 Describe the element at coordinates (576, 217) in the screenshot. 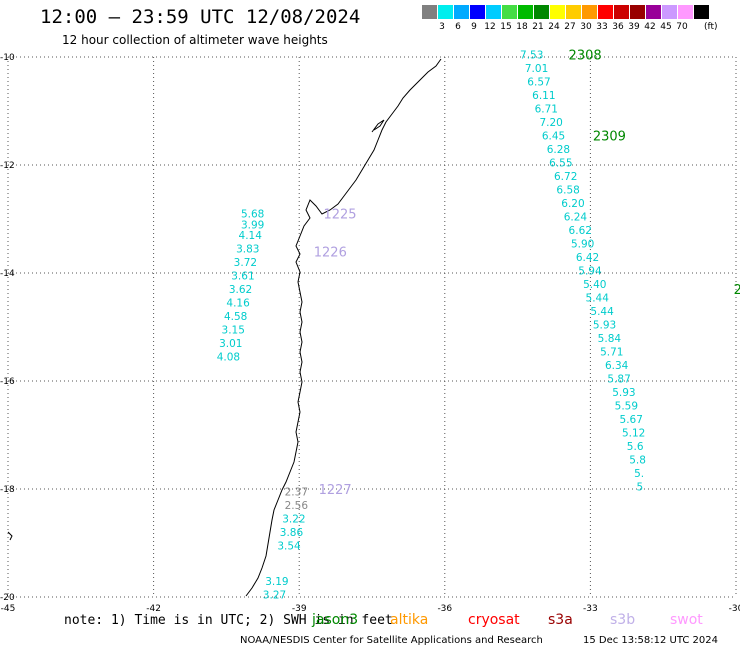

I see `wave-height-value: 6.24` at that location.